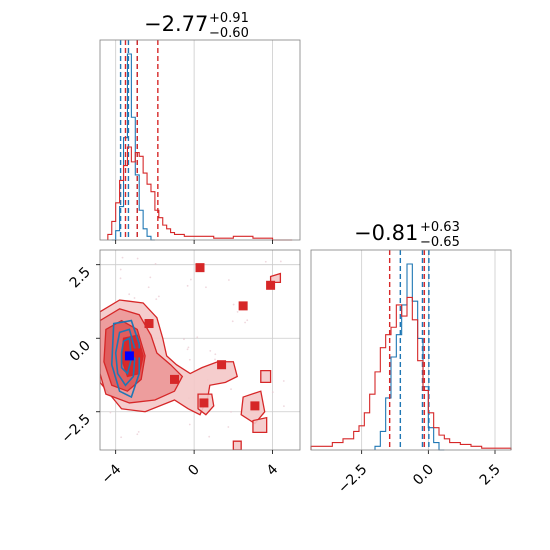  Describe the element at coordinates (423, 475) in the screenshot. I see `x-tick-label: 0.0` at that location.